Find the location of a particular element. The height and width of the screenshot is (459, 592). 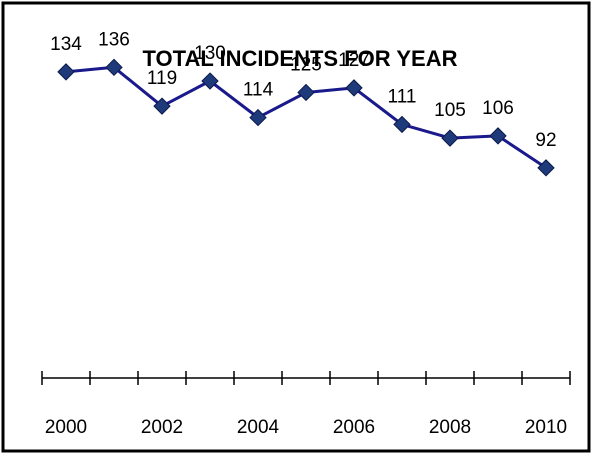

data-label: 92 is located at coordinates (545, 140).